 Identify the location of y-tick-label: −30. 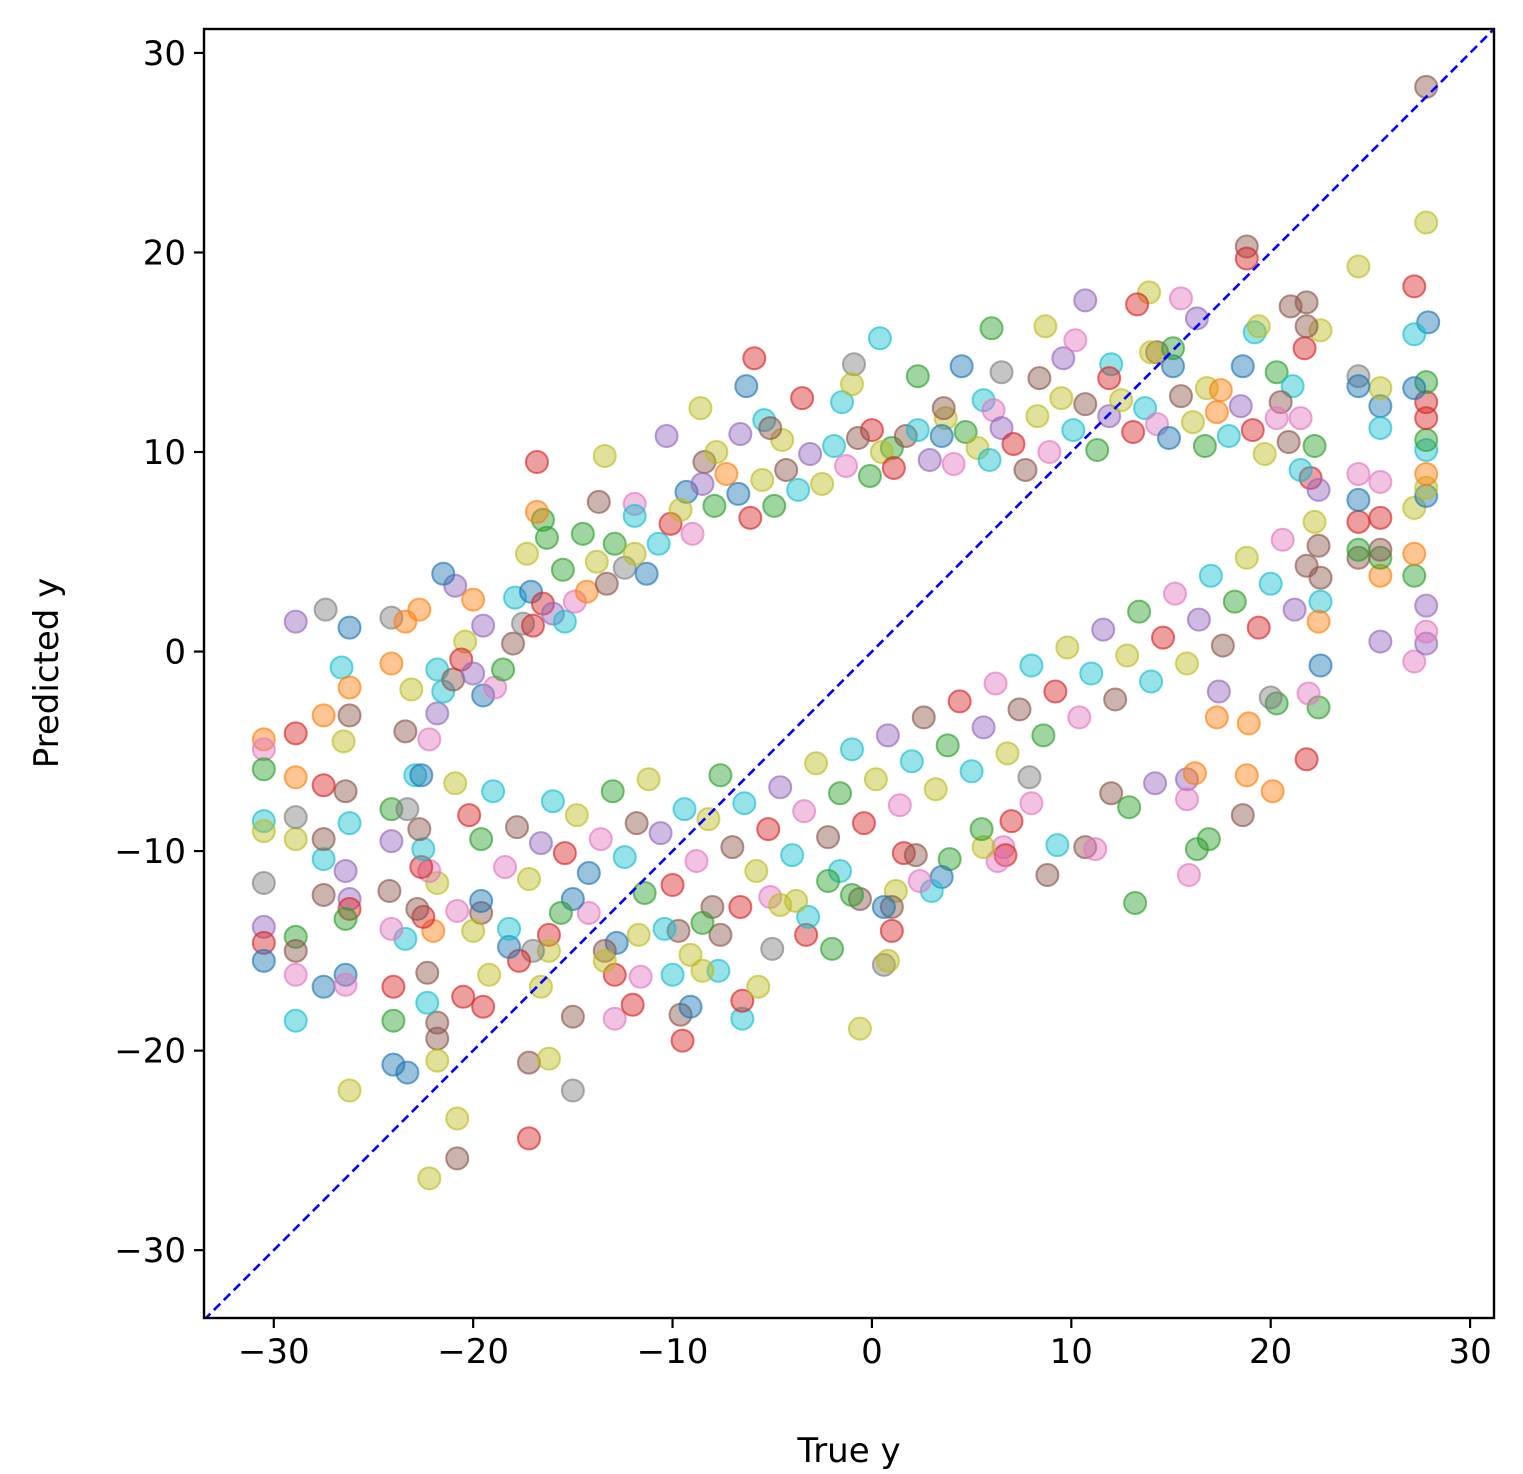
(150, 1251).